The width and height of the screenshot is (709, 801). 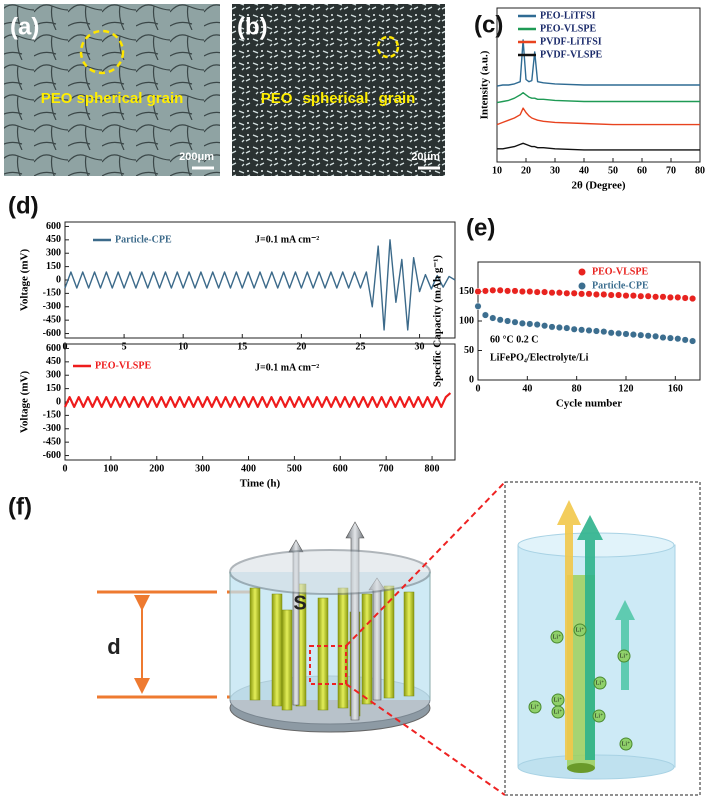 What do you see at coordinates (196, 157) in the screenshot?
I see `scale-label: 200μm` at bounding box center [196, 157].